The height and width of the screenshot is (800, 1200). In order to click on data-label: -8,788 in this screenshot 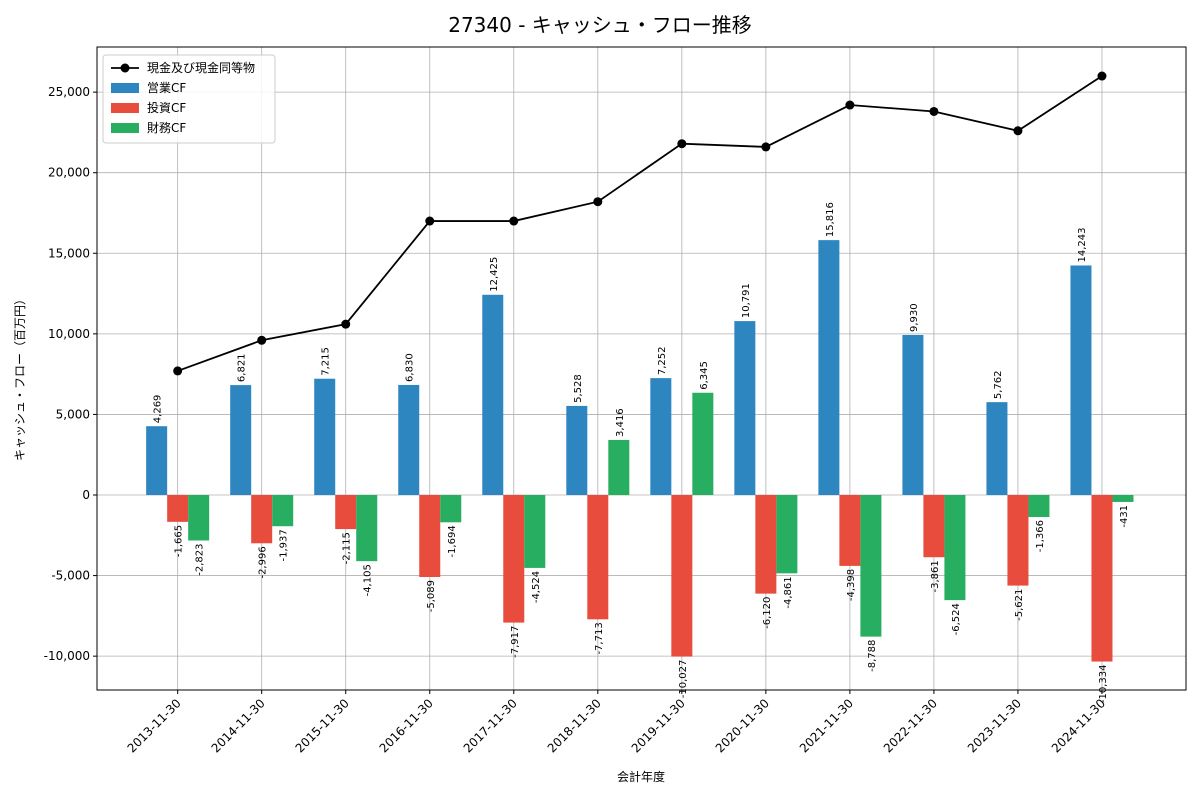, I will do `click(872, 656)`.